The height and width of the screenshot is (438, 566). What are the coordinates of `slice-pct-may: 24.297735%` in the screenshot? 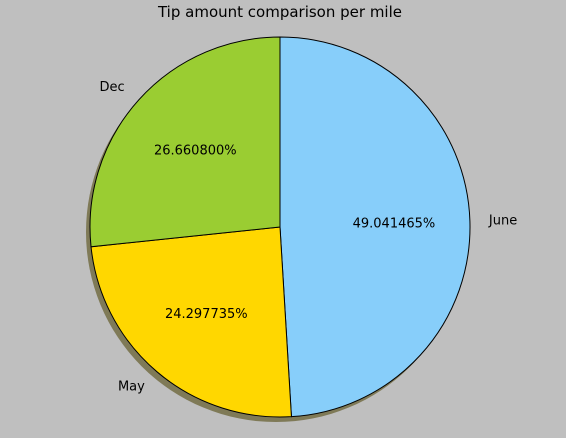 It's located at (206, 314).